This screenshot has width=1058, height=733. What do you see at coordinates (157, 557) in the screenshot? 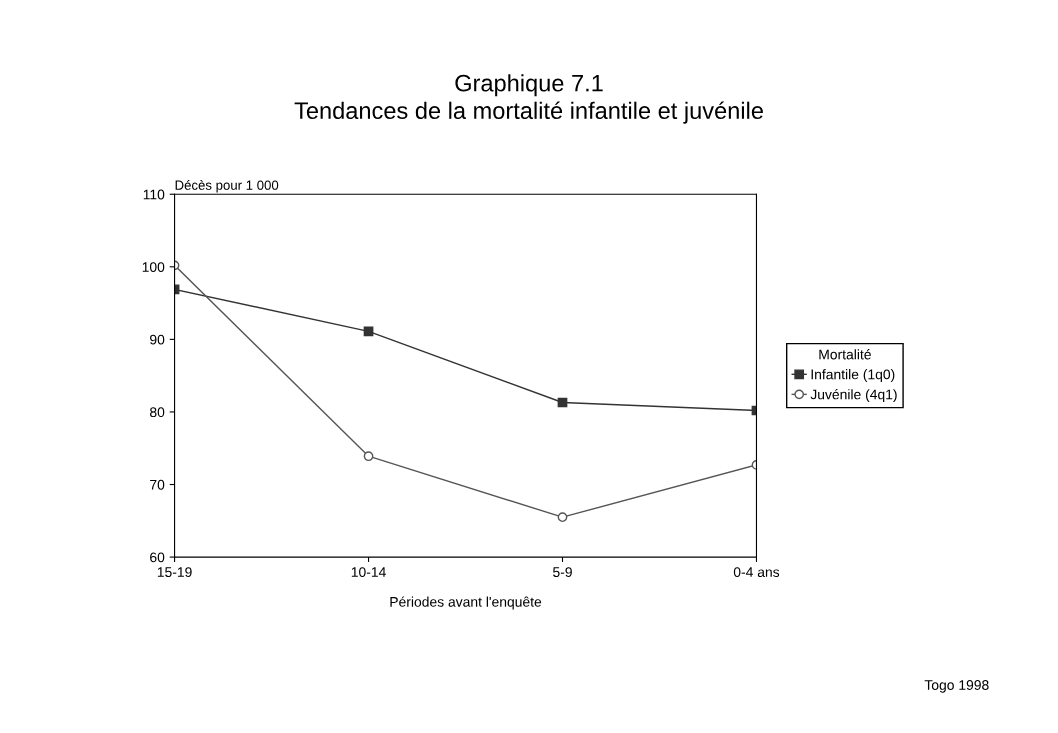
I see `y-tick-label: 60` at bounding box center [157, 557].